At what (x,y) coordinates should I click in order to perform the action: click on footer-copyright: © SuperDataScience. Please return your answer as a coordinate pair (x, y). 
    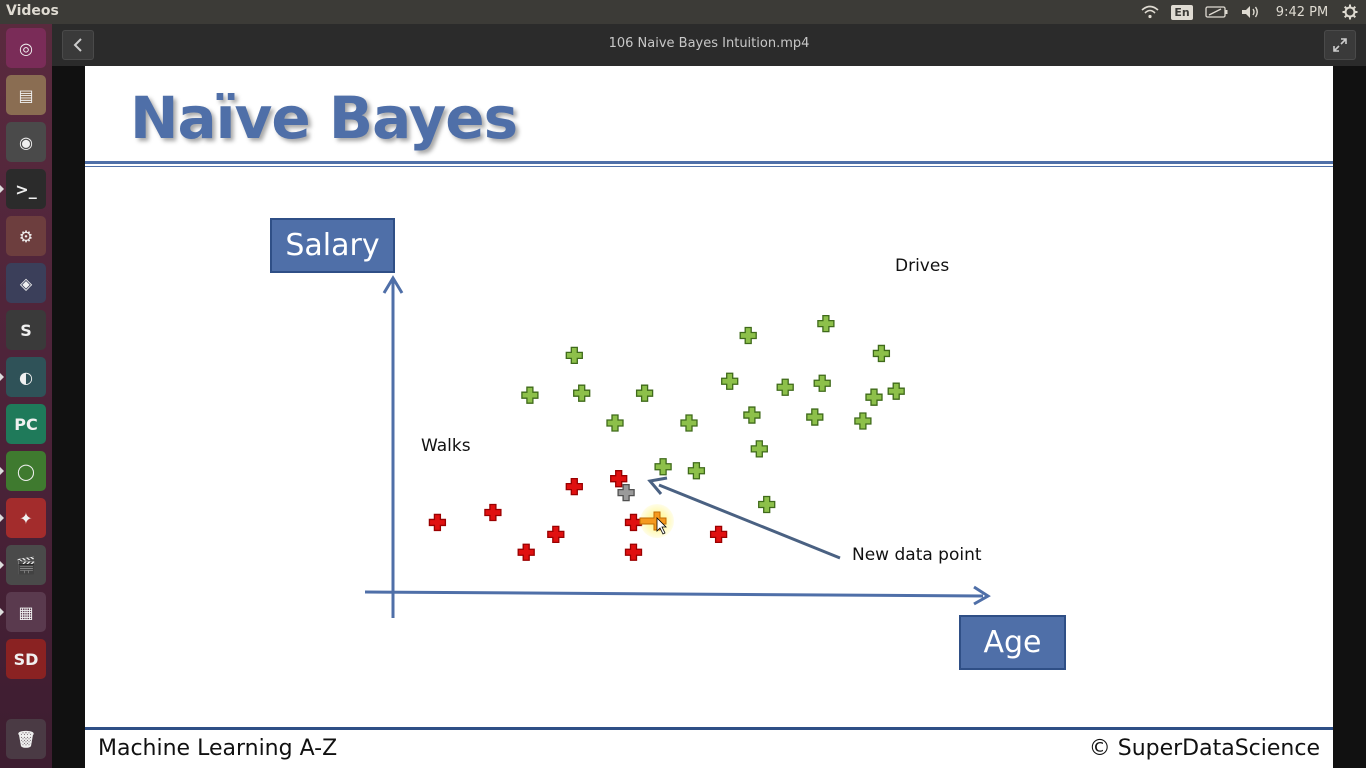
    Looking at the image, I should click on (1204, 748).